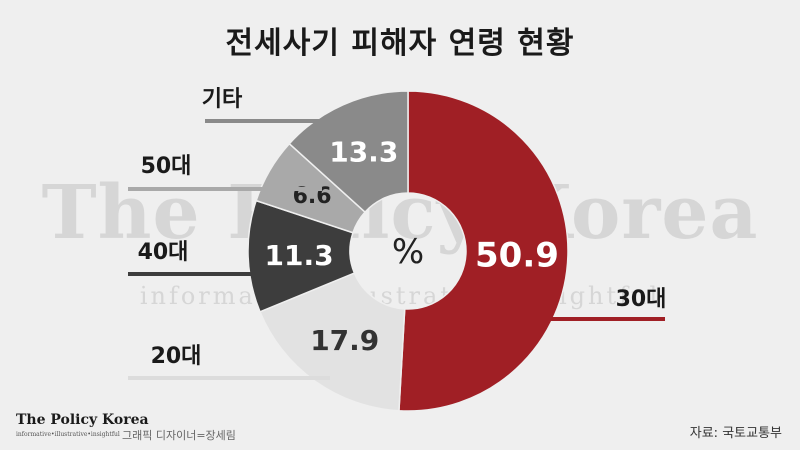 This screenshot has height=450, width=800. Describe the element at coordinates (299, 255) in the screenshot. I see `slice-value-40: 11.3` at that location.